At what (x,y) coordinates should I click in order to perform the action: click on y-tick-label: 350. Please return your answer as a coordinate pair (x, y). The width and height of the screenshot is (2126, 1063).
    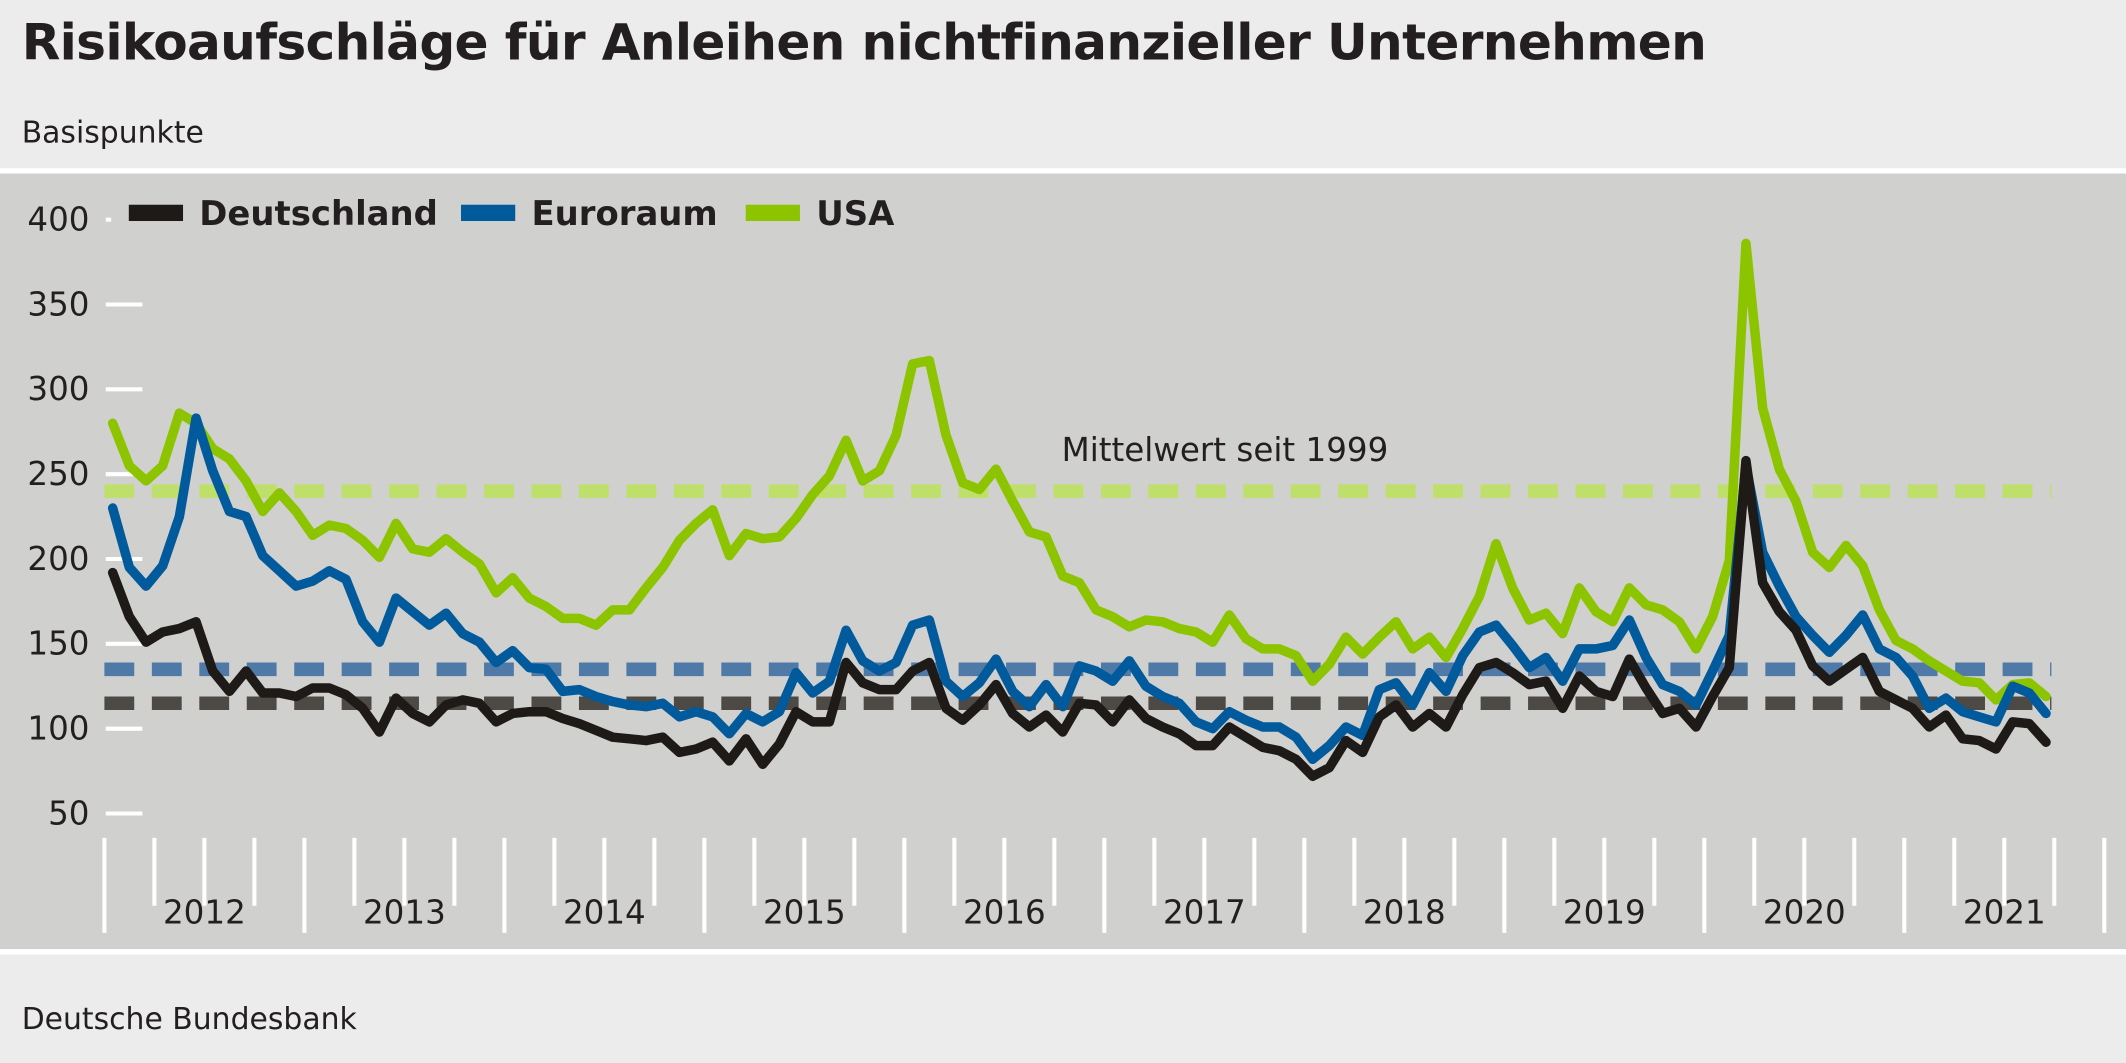
    Looking at the image, I should click on (58, 304).